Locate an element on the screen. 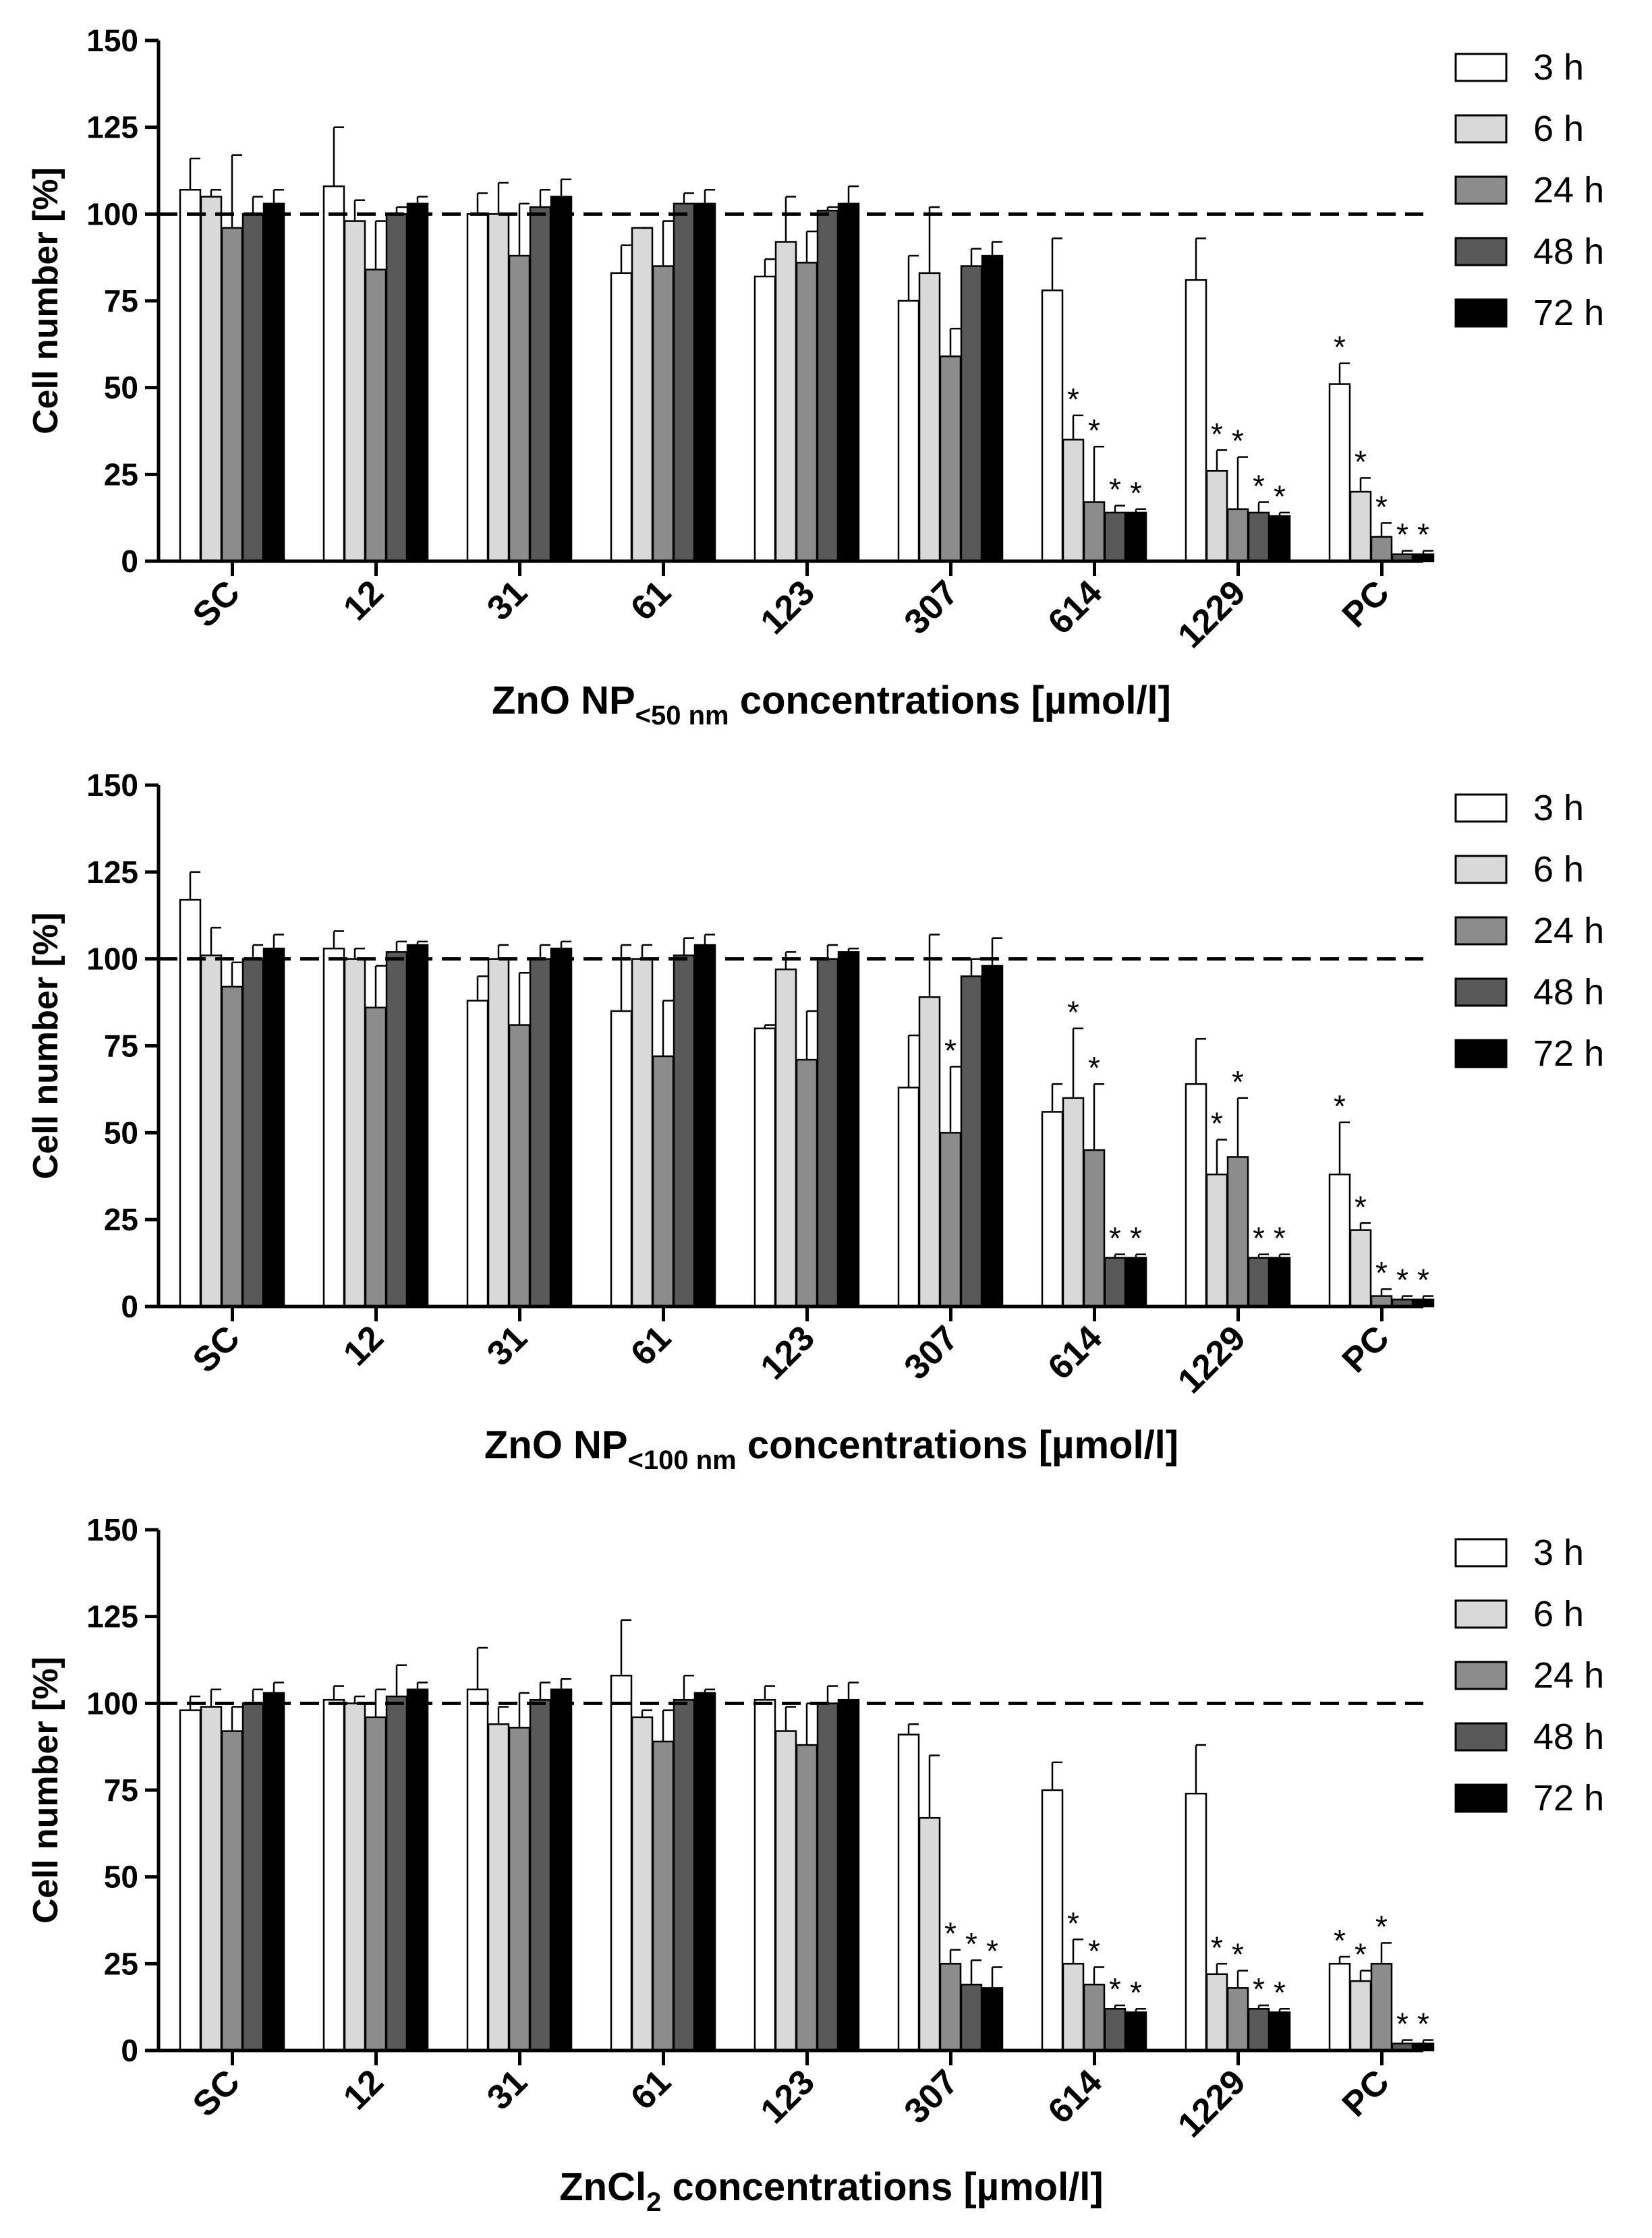 The image size is (1652, 2238). y-tick-label: 50 is located at coordinates (121, 1877).